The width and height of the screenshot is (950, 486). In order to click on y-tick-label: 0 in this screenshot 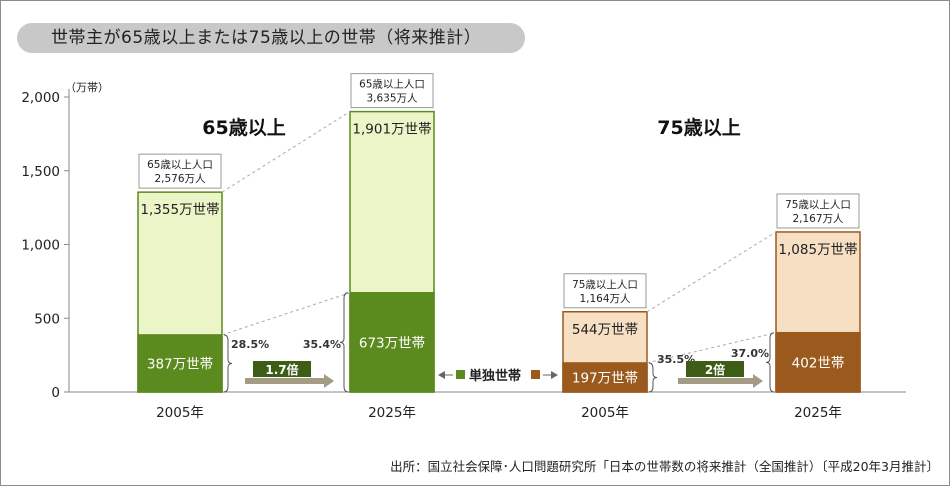, I will do `click(55, 393)`.